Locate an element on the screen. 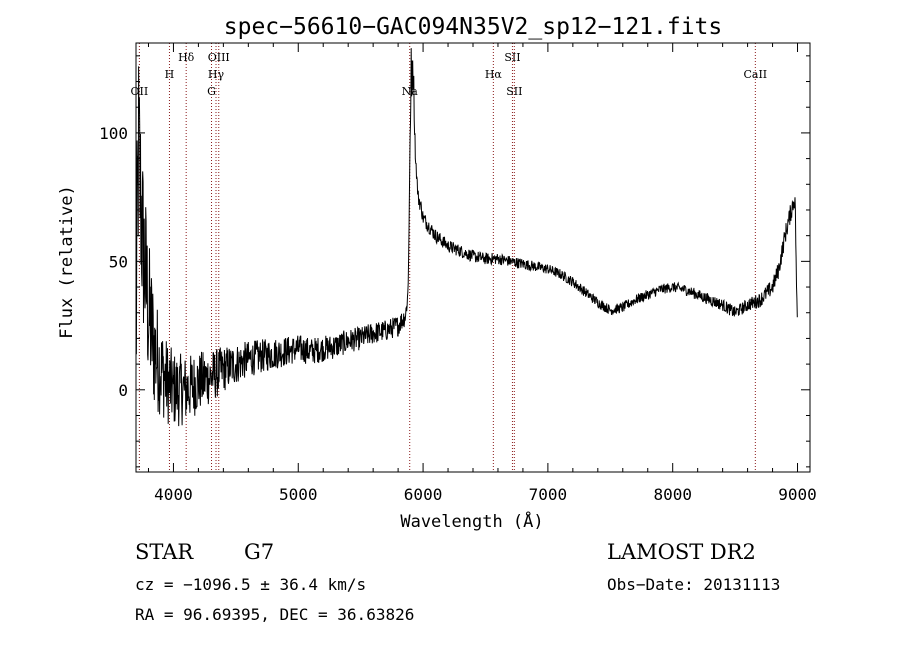  survey-name: LAMOST DR2 is located at coordinates (681, 552).